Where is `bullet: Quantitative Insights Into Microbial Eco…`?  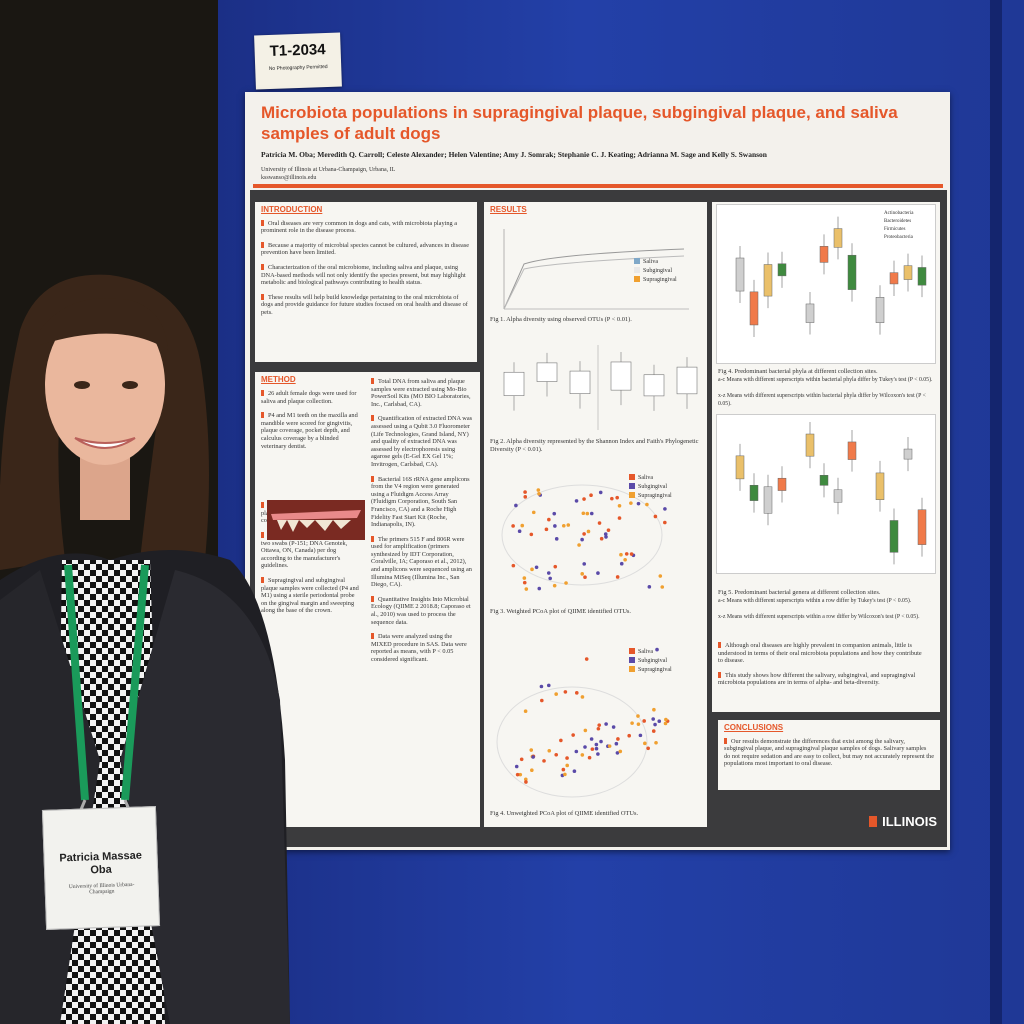
bullet: Quantitative Insights Into Microbial Eco… is located at coordinates (422, 611).